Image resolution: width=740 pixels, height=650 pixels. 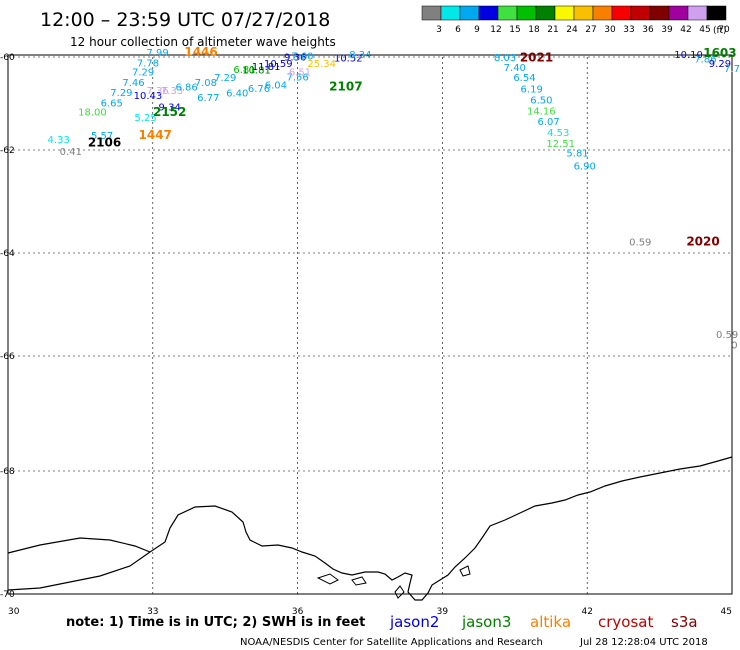 I want to click on latitude-label: -64, so click(x=7, y=254).